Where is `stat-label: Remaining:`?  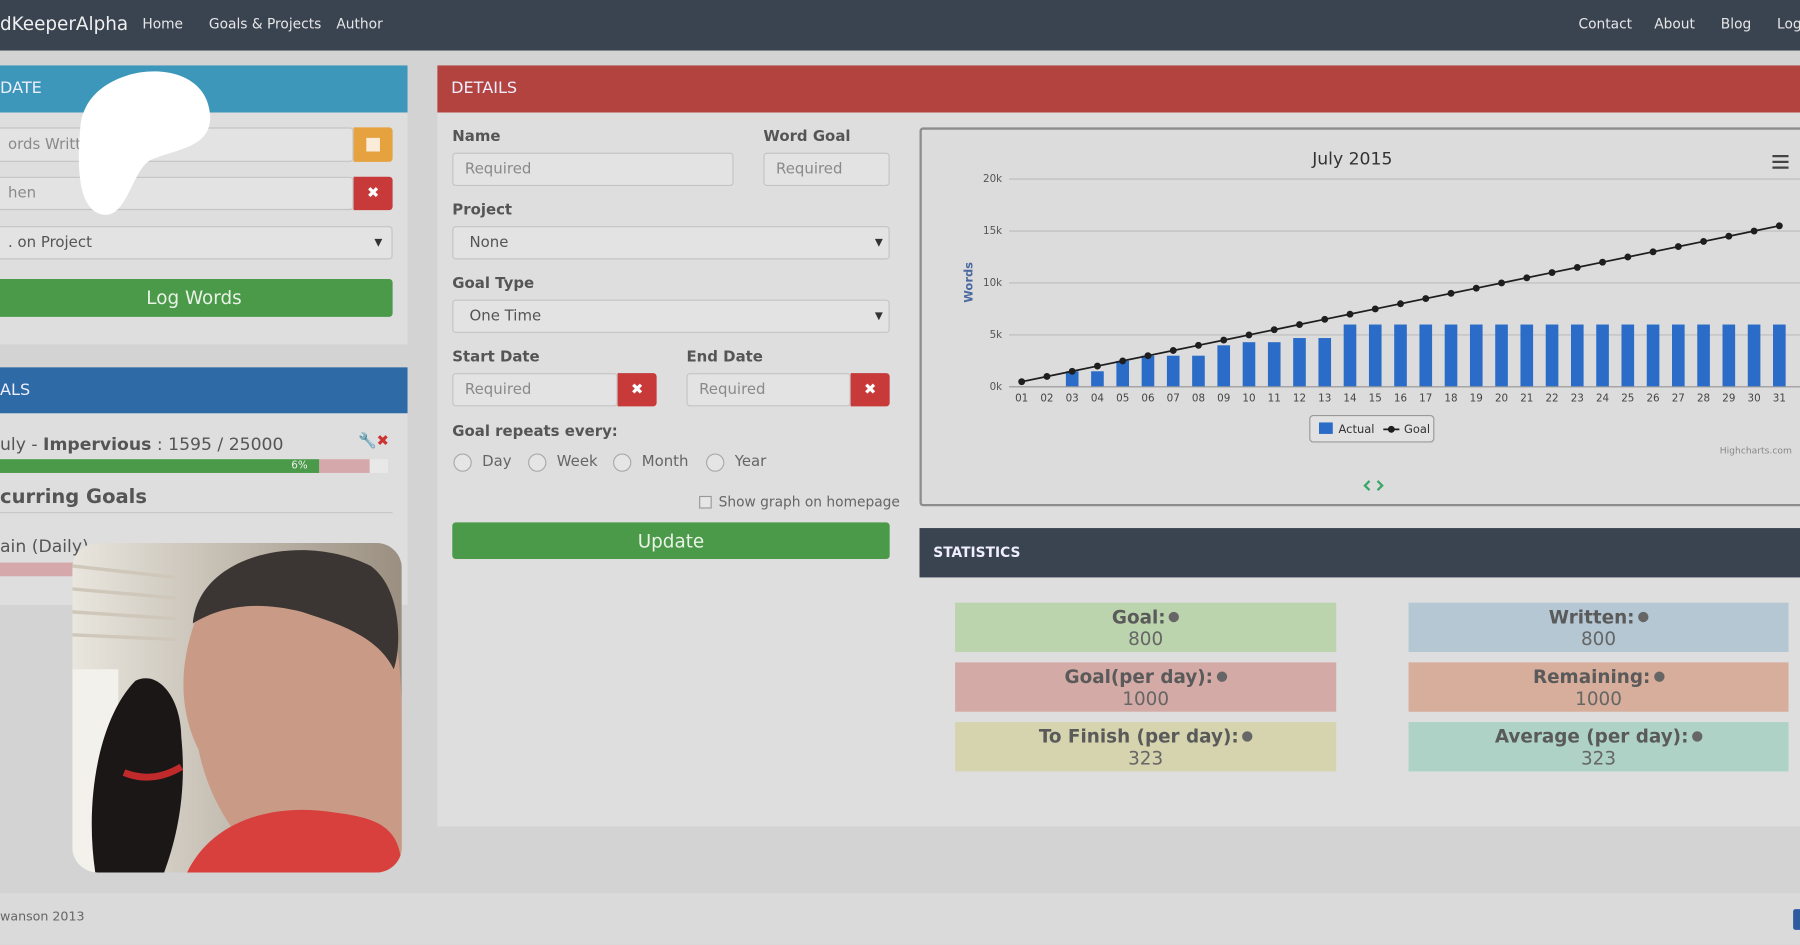
stat-label: Remaining: is located at coordinates (1591, 676).